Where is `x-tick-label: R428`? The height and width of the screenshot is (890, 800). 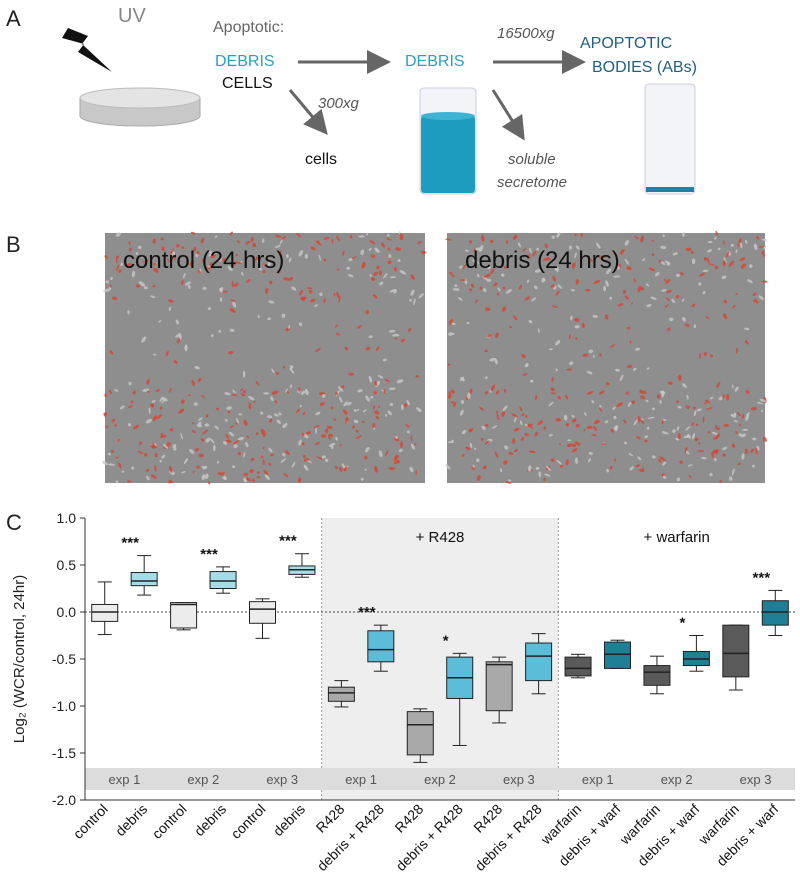 x-tick-label: R428 is located at coordinates (330, 818).